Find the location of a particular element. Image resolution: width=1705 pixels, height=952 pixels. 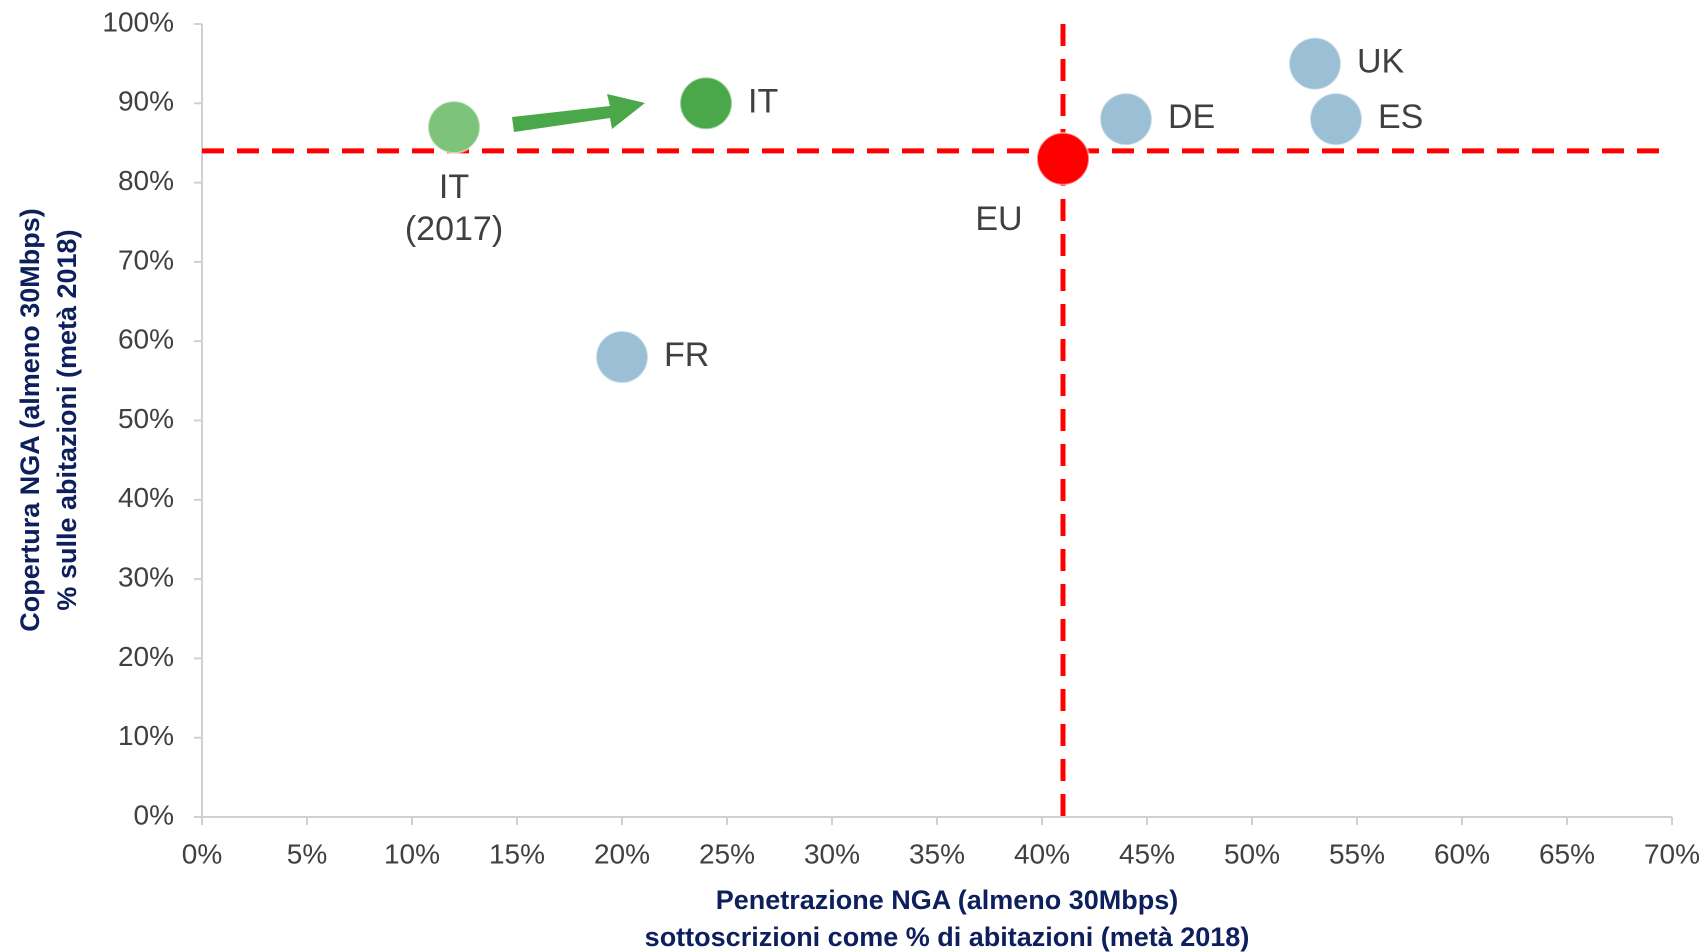

x-tick-label: 45% is located at coordinates (1147, 853).